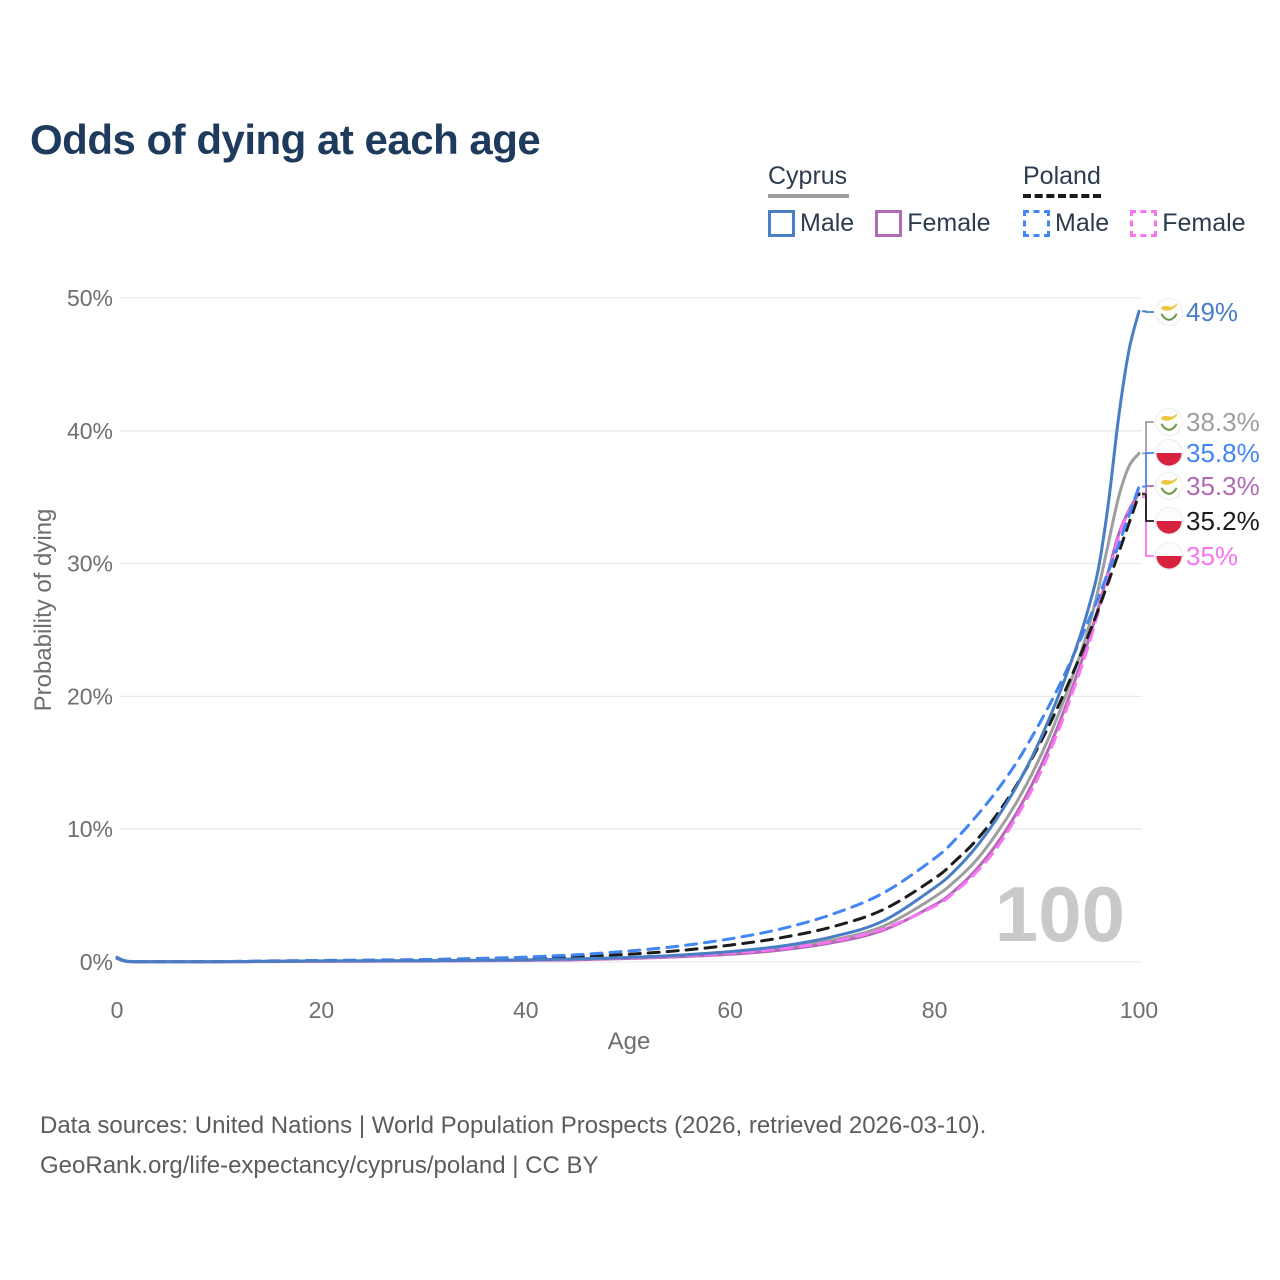  Describe the element at coordinates (949, 223) in the screenshot. I see `legend-label-cyprus-female: Female` at that location.